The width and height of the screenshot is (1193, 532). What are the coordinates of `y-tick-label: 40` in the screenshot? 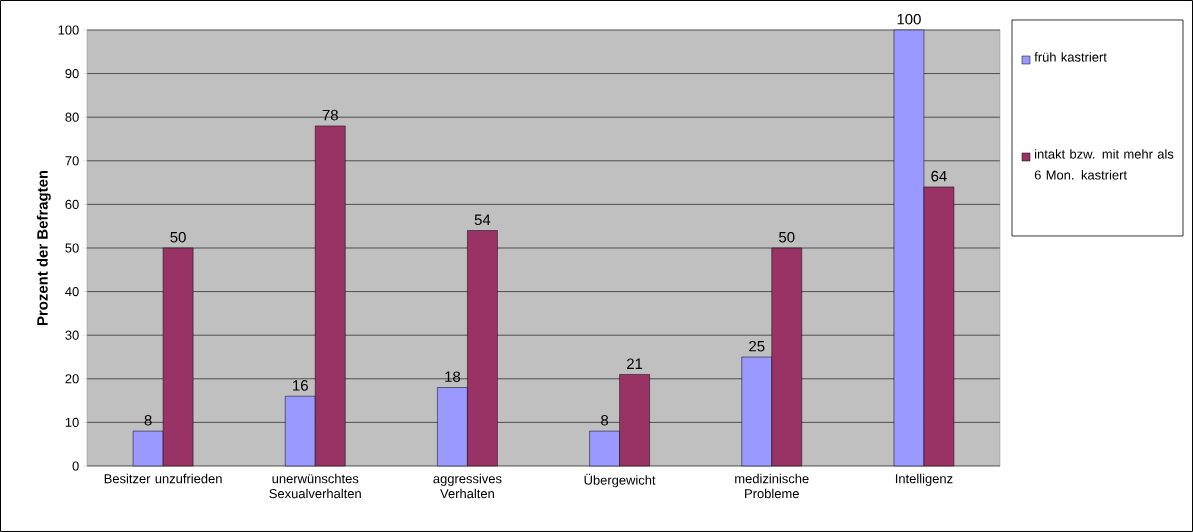 It's located at (72, 292).